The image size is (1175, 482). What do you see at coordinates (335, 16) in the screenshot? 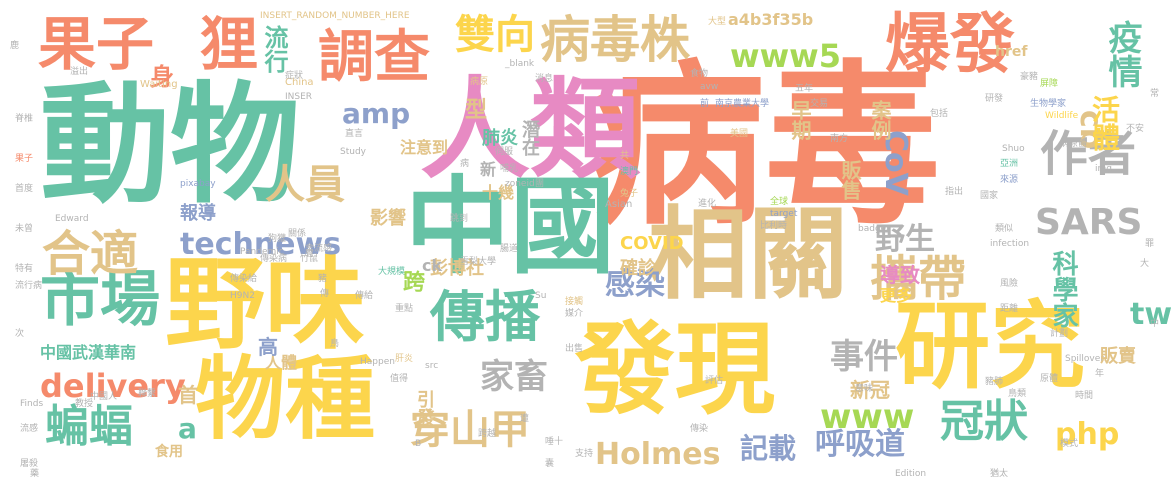
I see `word-cloud-word: INSERT_RANDOM_NUMBER_HERE` at bounding box center [335, 16].